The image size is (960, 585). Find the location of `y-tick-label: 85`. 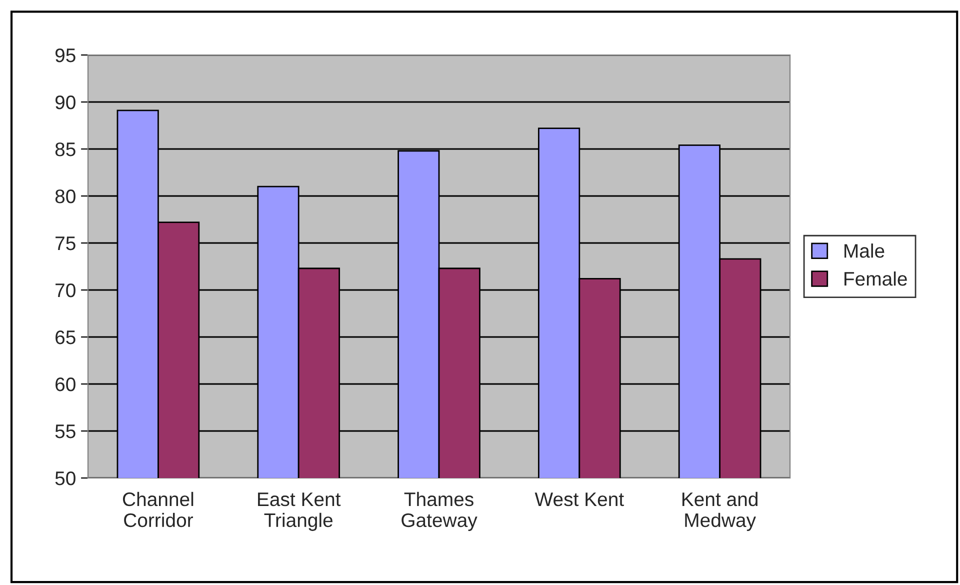

y-tick-label: 85 is located at coordinates (65, 149).